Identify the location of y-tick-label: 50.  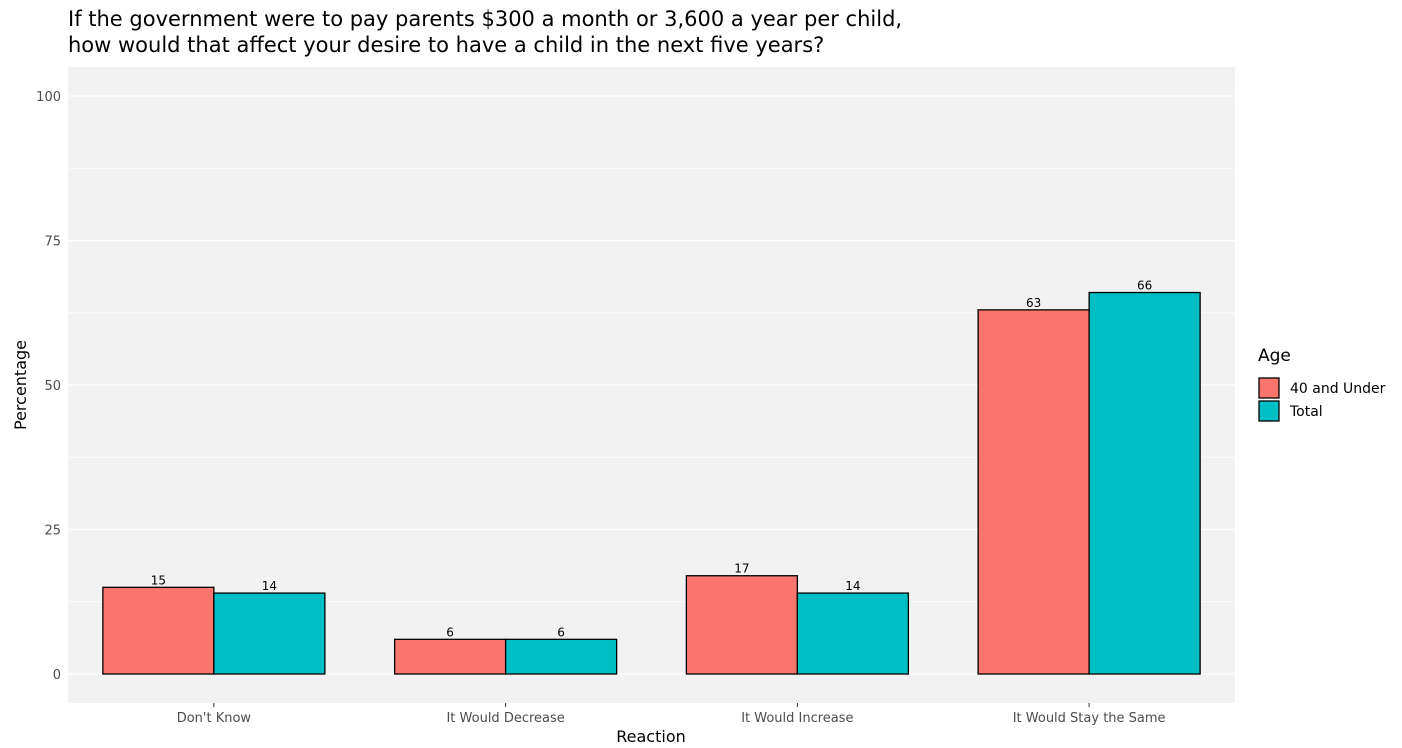
(52, 386).